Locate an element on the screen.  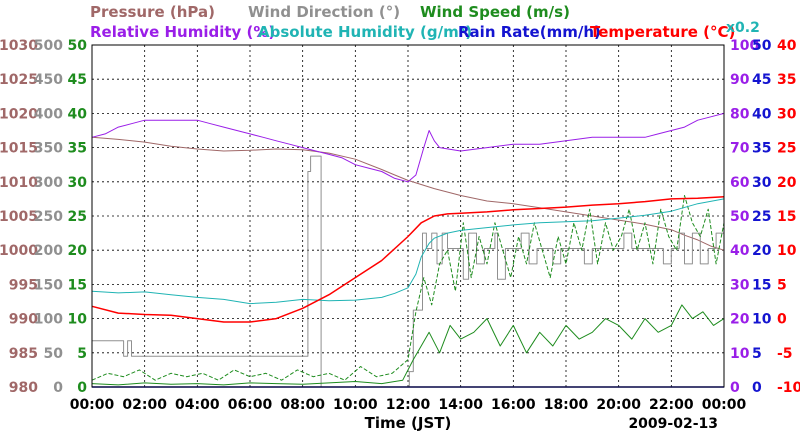
series-line-relative-humidity is located at coordinates (408, 147).